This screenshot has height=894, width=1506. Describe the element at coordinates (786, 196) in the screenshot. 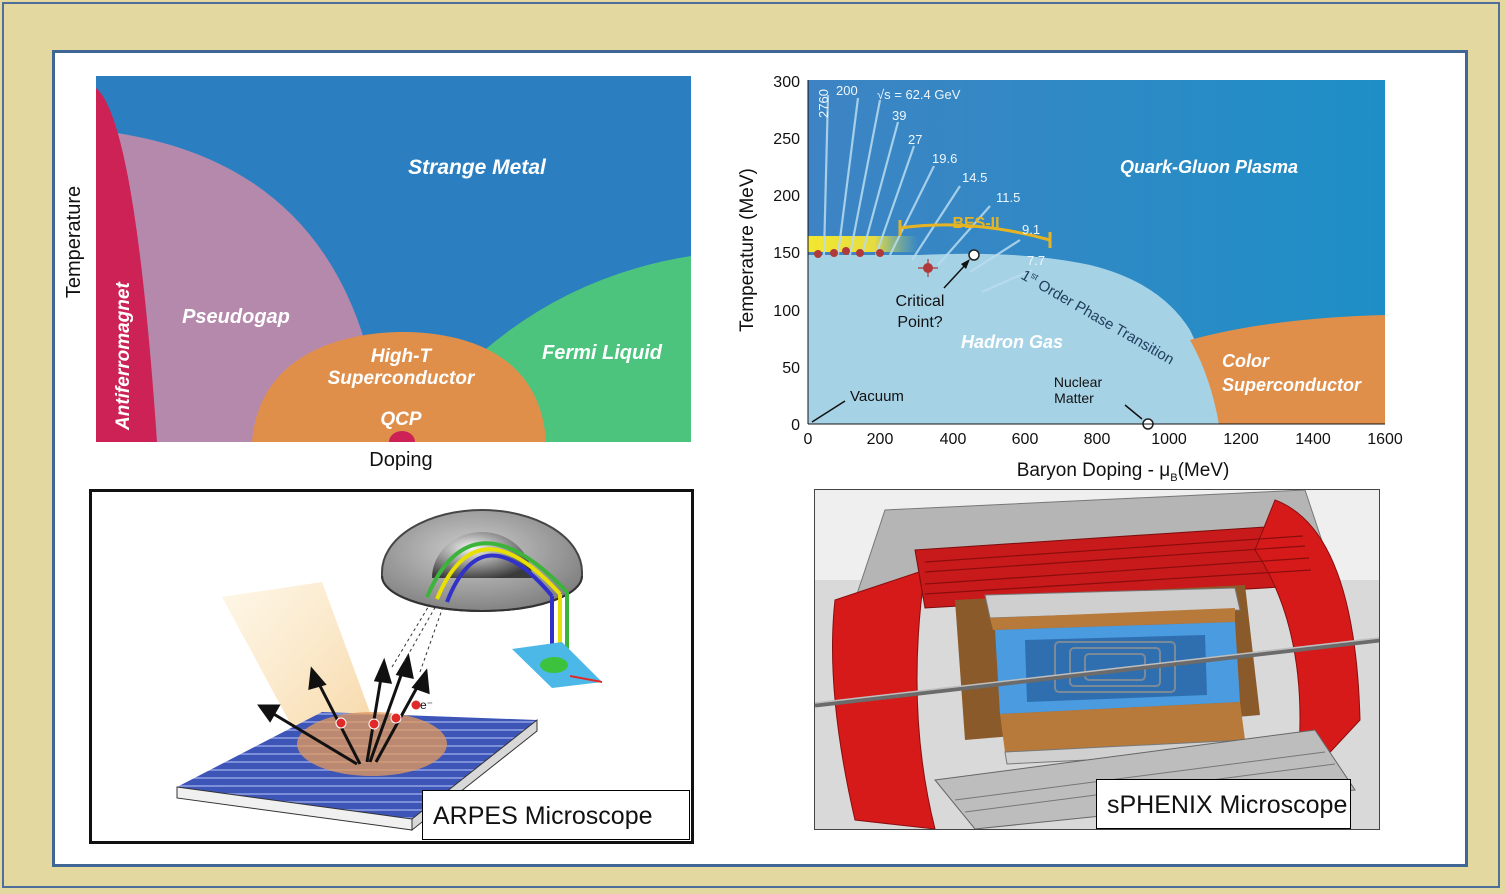

I see `y-tick-200: 200` at that location.